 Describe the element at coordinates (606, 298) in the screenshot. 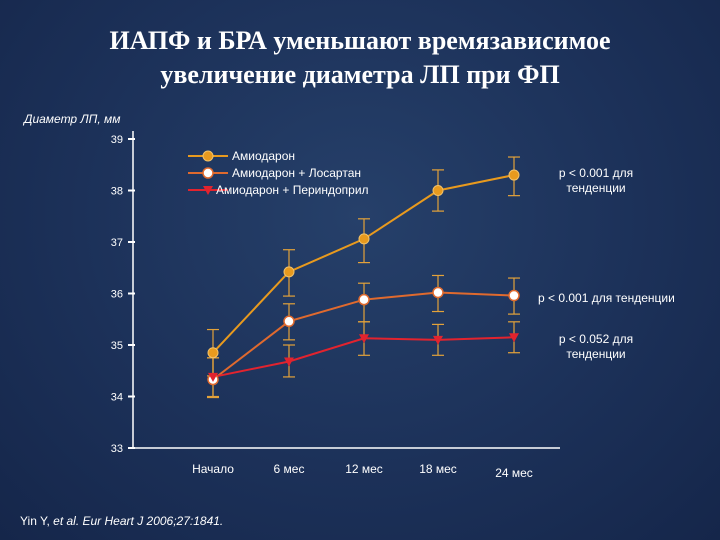

I see `trend-annotation: p < 0.001 для тенденции` at that location.